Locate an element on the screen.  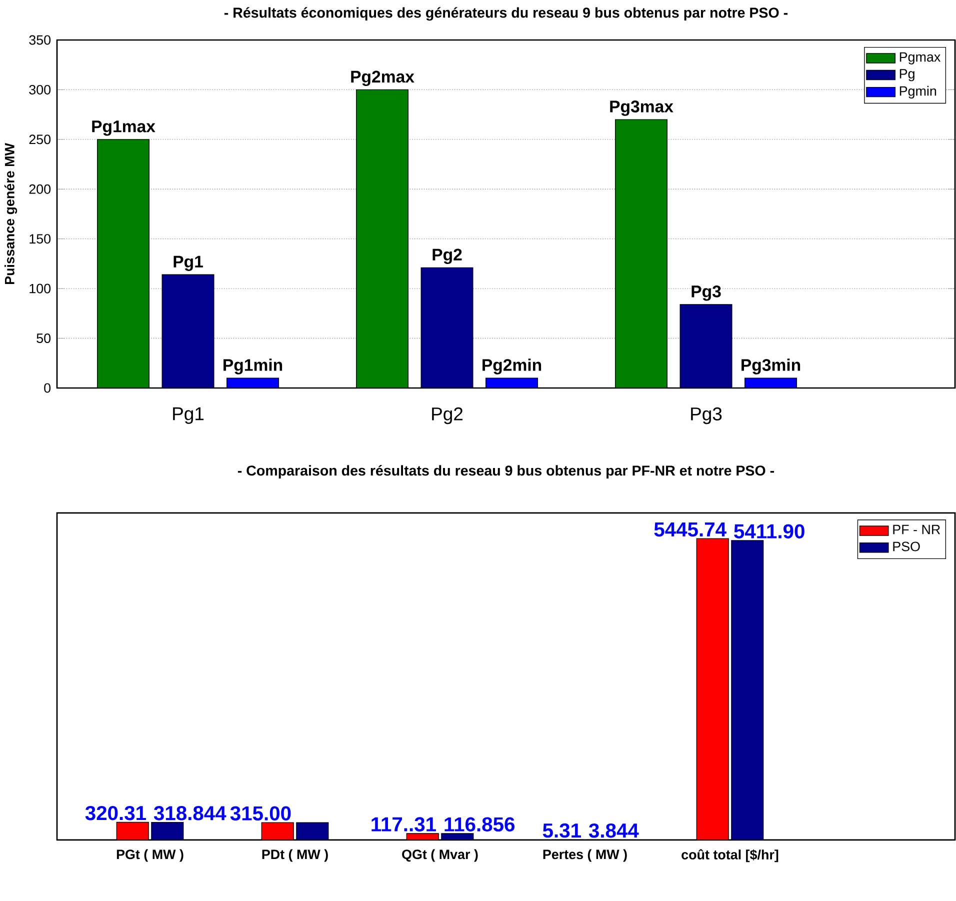
data-label: 320.31 is located at coordinates (115, 813).